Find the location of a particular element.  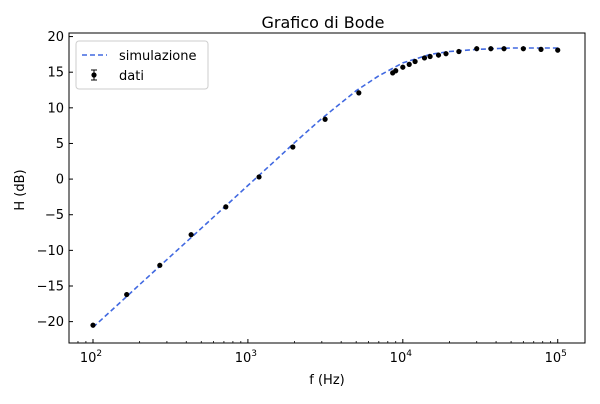

y-tick-label: −20 is located at coordinates (50, 322).